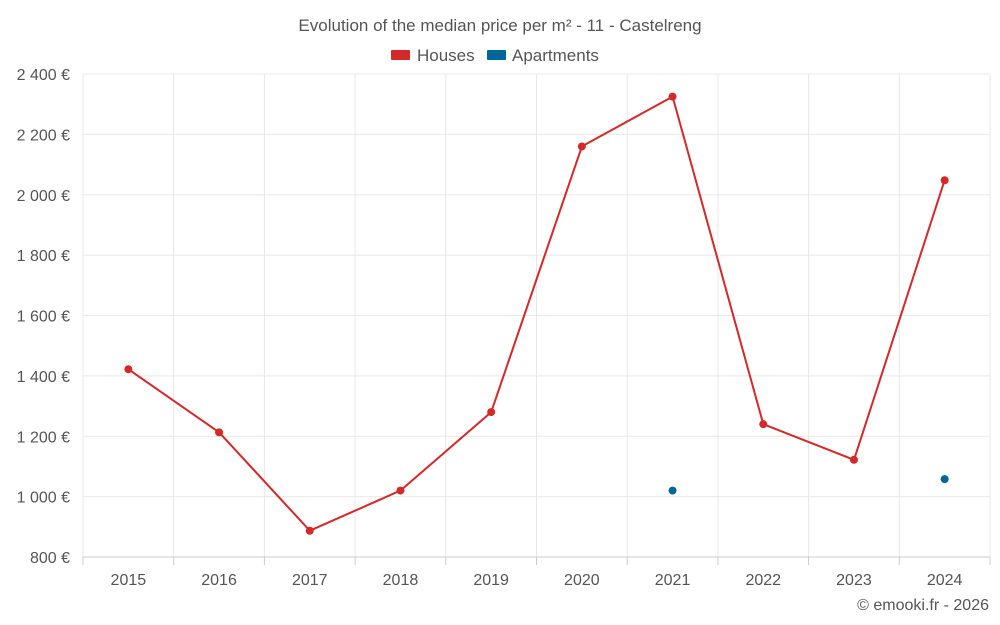 This screenshot has width=1000, height=625. I want to click on legend: Houses Apartments, so click(495, 55).